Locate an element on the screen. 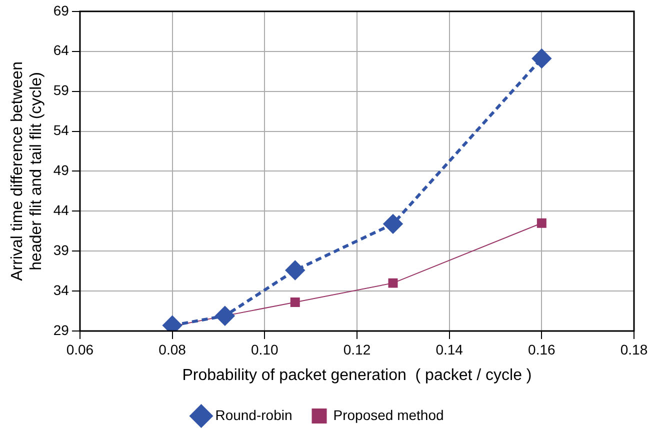  y-tick-label: 29 is located at coordinates (61, 330).